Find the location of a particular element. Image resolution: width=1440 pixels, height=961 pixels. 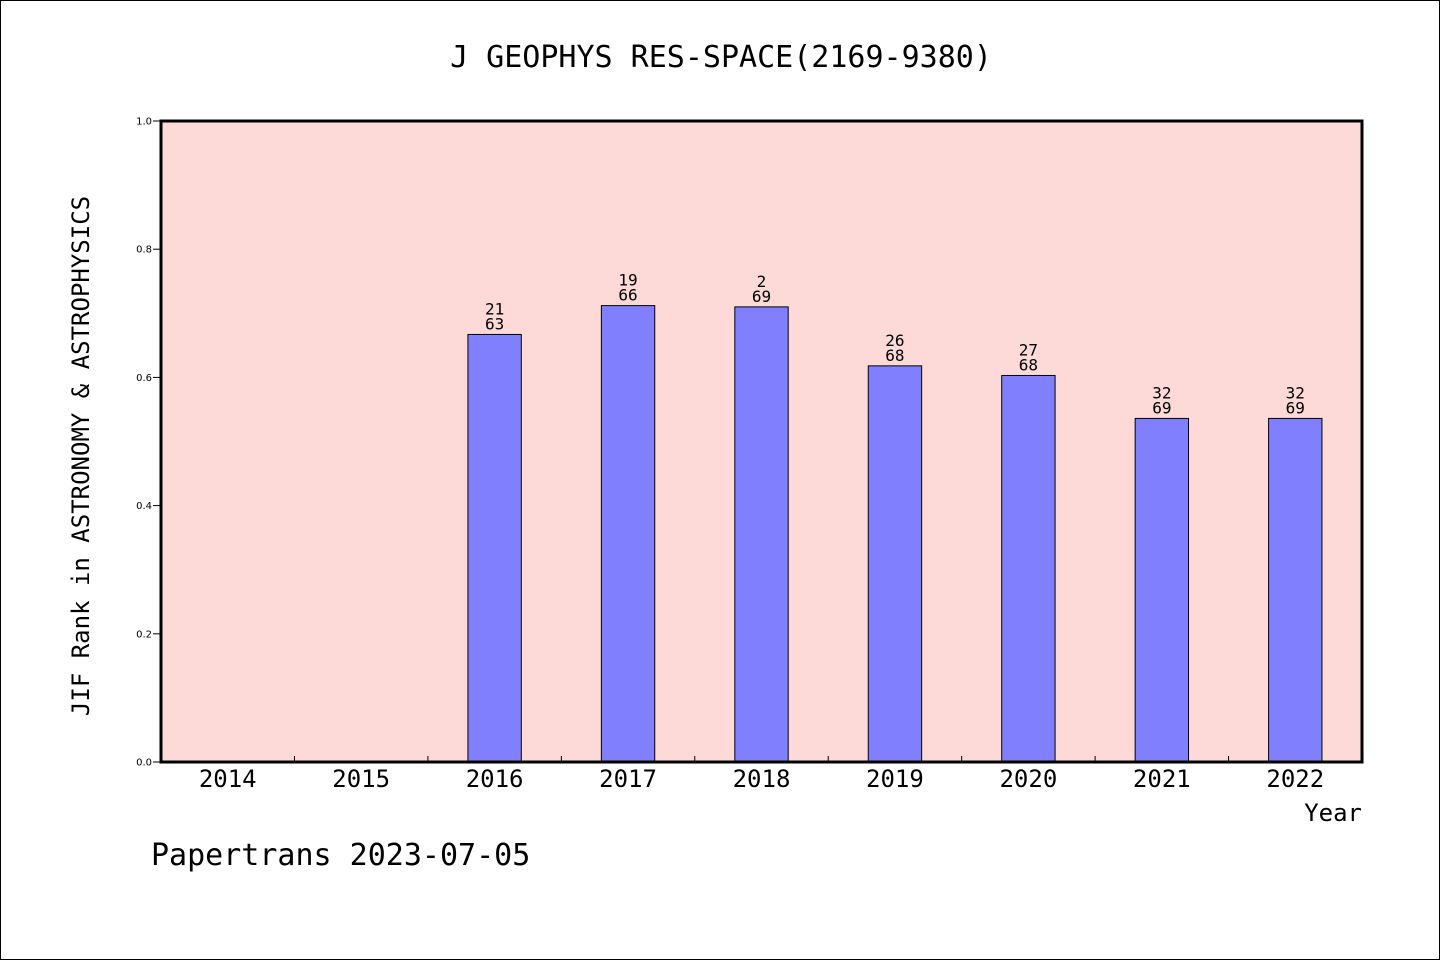

x-tick-label: 2016 is located at coordinates (495, 779).